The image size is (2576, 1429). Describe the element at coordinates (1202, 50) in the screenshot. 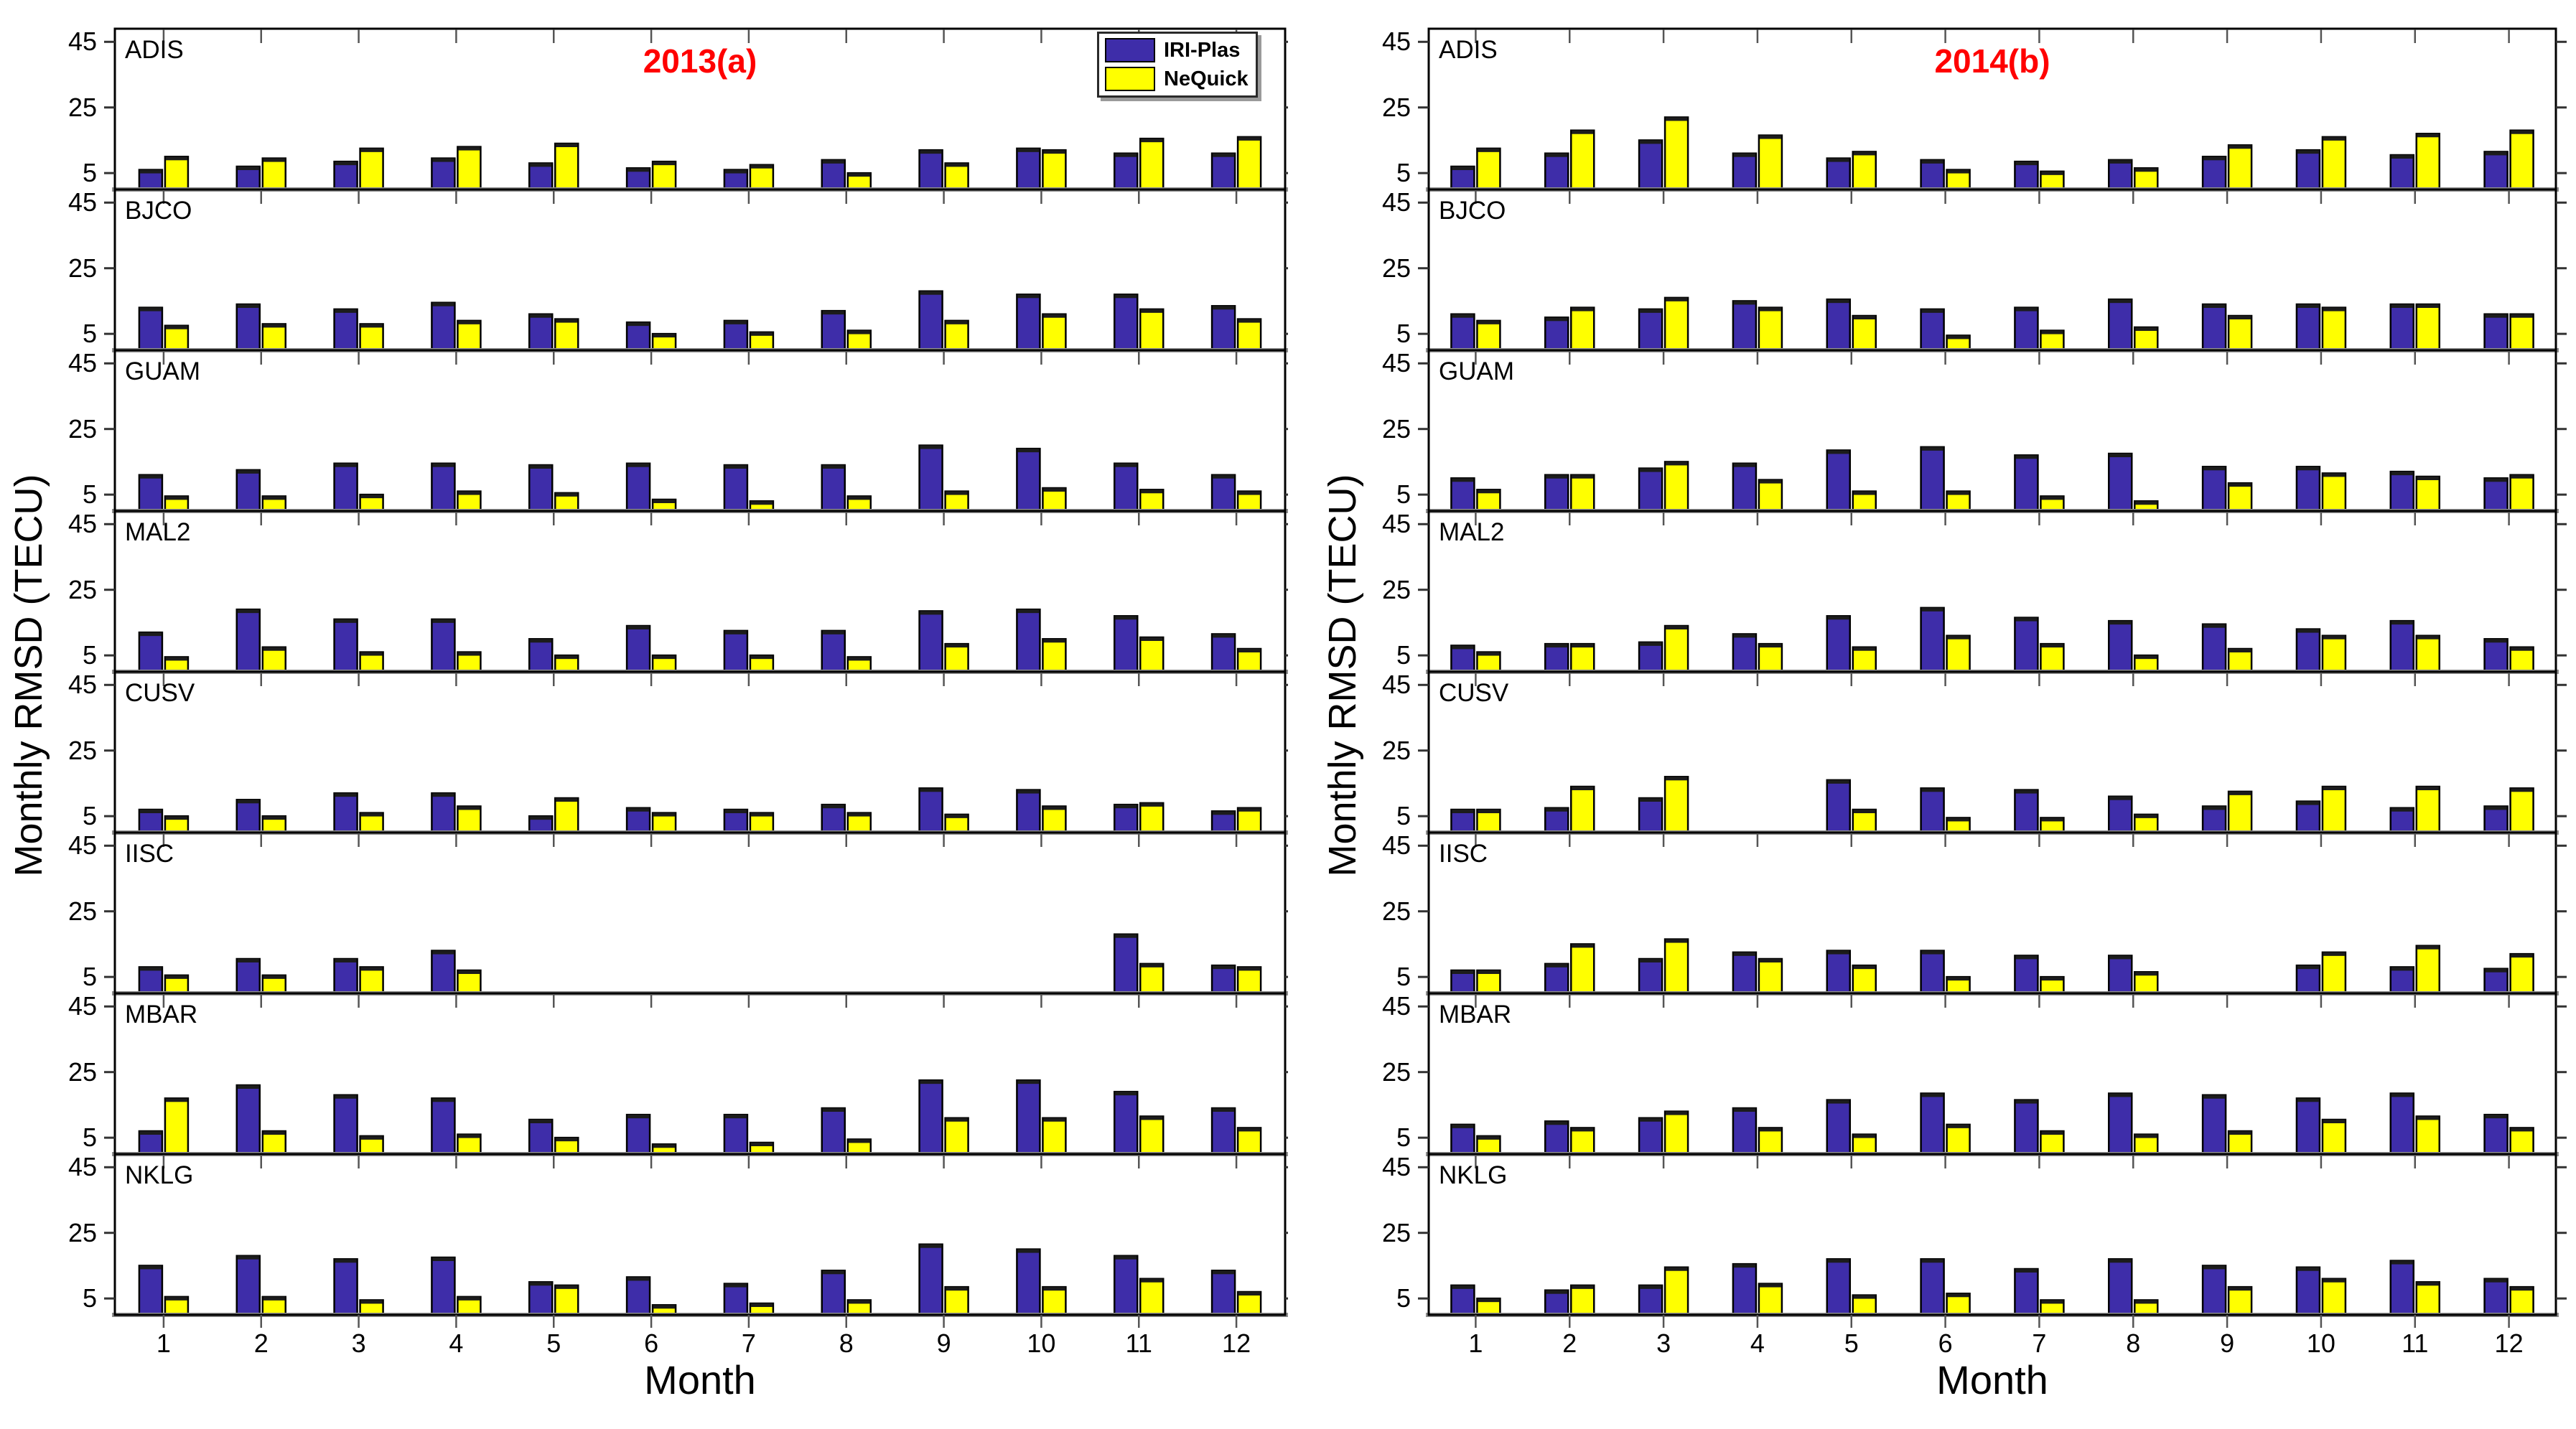

I see `legend-label-iri-plas: IRI-Plas` at that location.